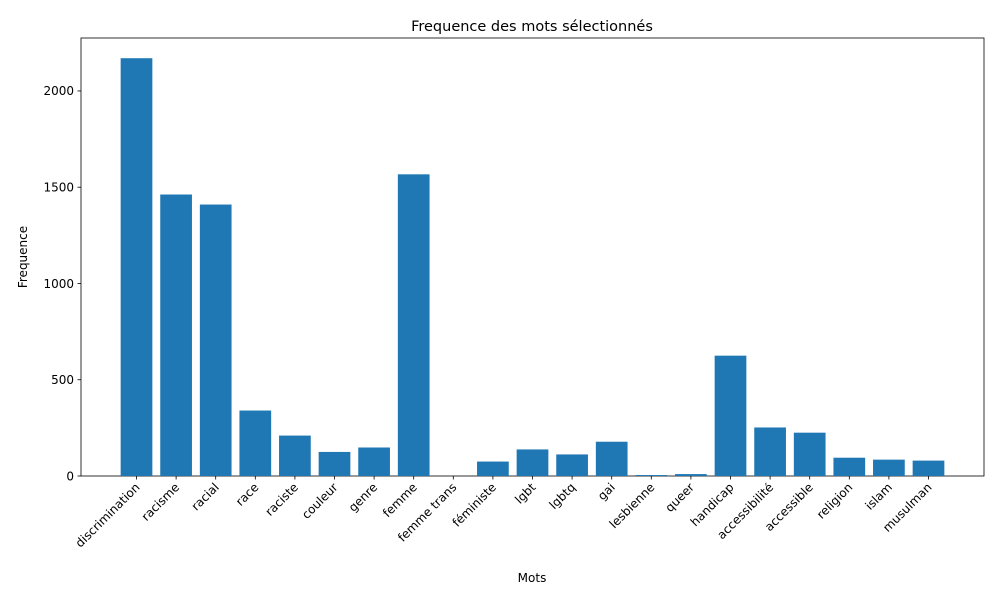  Describe the element at coordinates (879, 496) in the screenshot. I see `x-tick-label: islam` at that location.